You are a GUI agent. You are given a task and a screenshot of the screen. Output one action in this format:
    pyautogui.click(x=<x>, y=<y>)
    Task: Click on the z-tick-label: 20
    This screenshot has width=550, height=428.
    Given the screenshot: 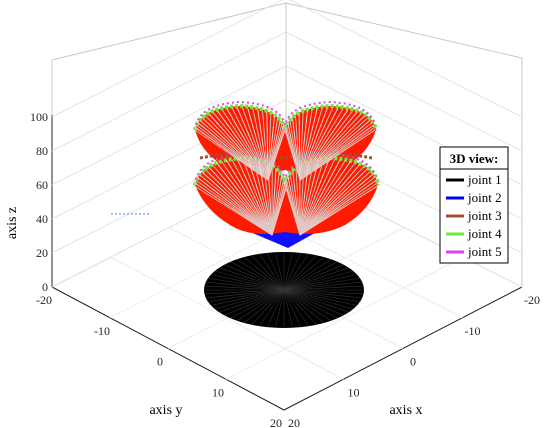 What is the action you would take?
    pyautogui.click(x=42, y=253)
    